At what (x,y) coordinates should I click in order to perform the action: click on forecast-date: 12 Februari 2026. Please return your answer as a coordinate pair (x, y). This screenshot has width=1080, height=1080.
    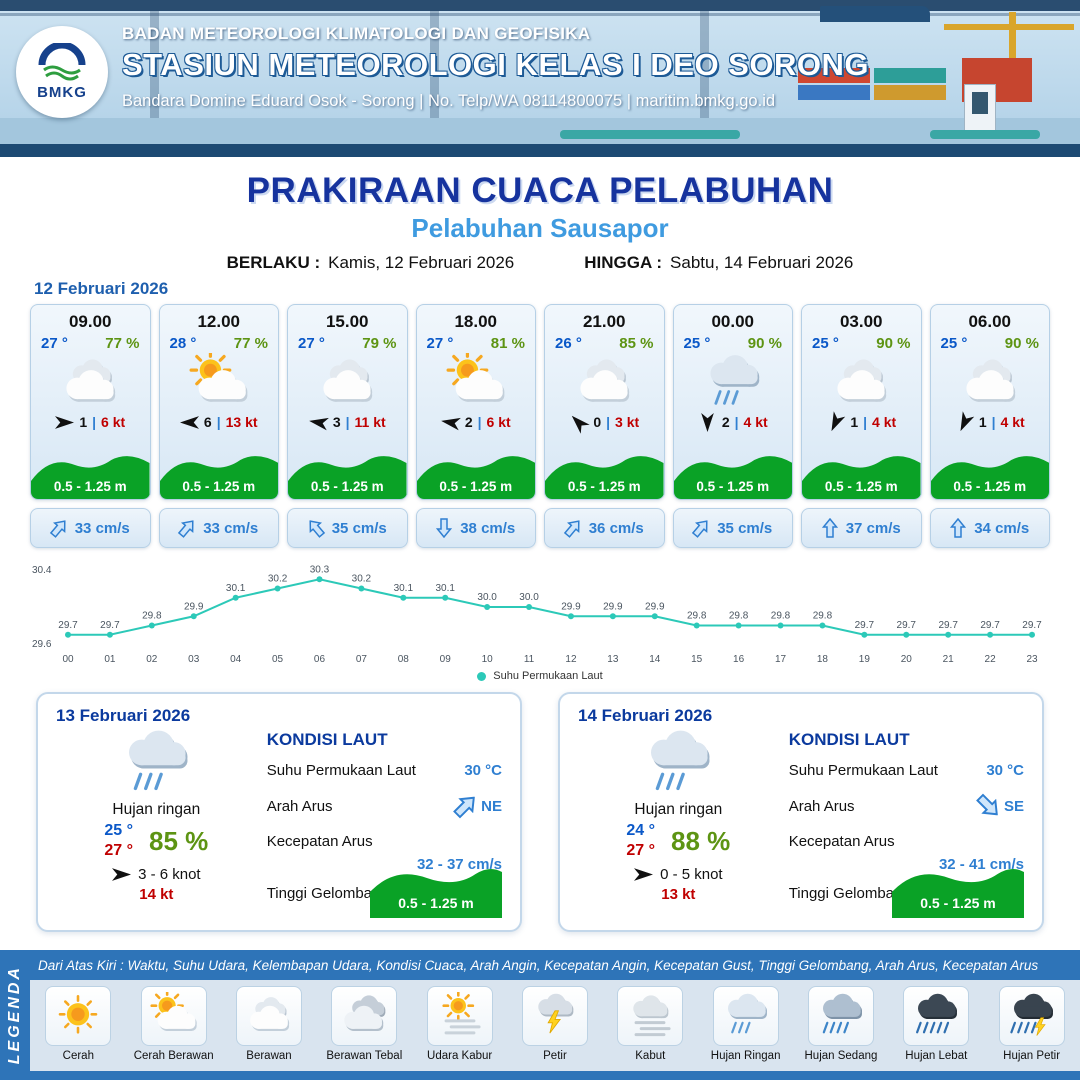
    Looking at the image, I should click on (101, 288).